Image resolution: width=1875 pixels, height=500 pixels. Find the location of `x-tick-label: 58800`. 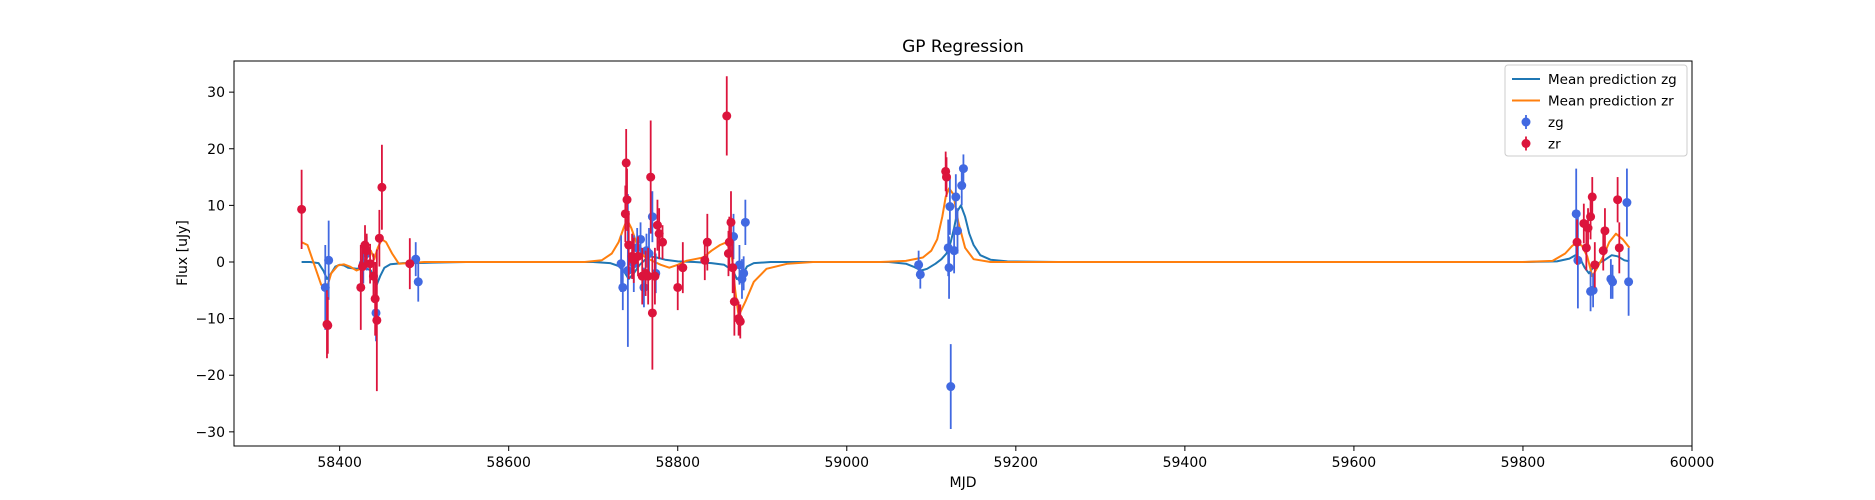

x-tick-label: 58800 is located at coordinates (677, 463).